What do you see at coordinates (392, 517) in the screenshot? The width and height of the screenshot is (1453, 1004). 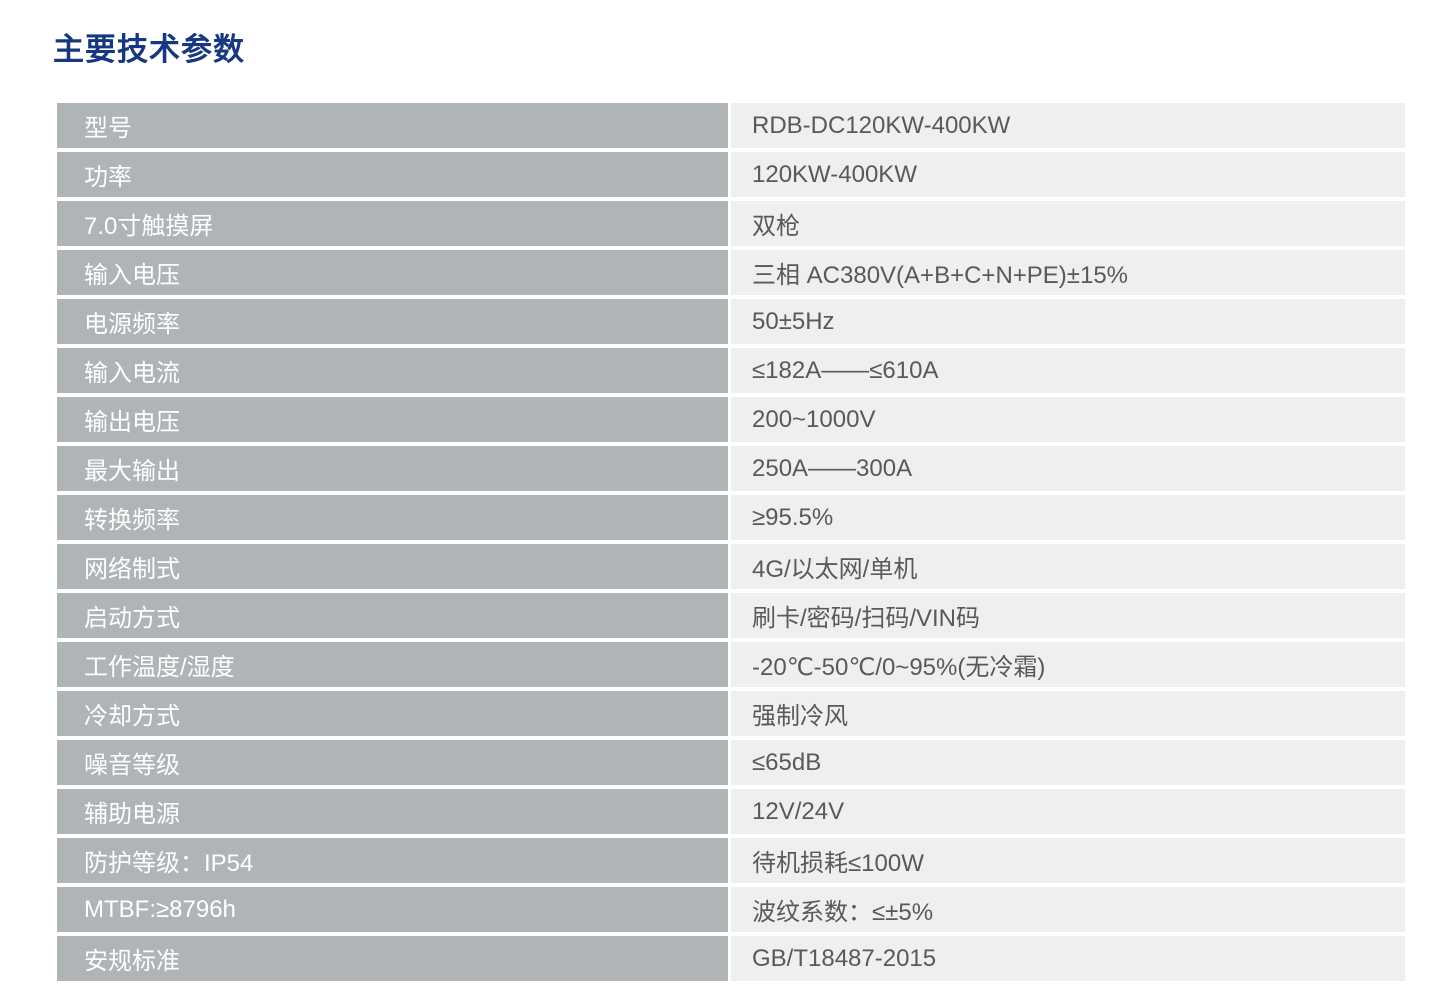 I see `spec-label-cell: 转换频率` at bounding box center [392, 517].